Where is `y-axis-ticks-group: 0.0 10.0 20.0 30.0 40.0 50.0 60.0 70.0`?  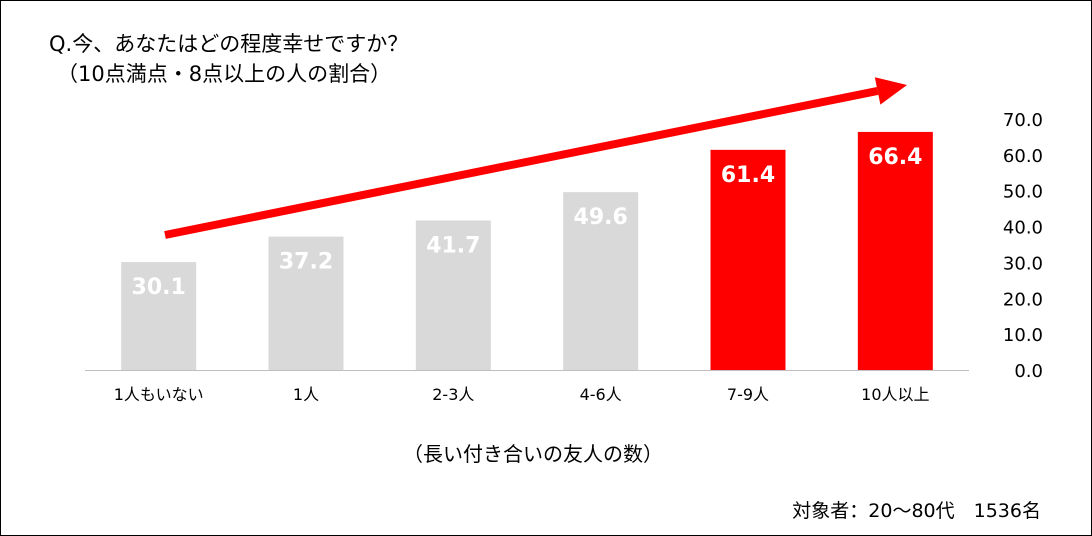
y-axis-ticks-group: 0.0 10.0 20.0 30.0 40.0 50.0 60.0 70.0 is located at coordinates (1023, 246).